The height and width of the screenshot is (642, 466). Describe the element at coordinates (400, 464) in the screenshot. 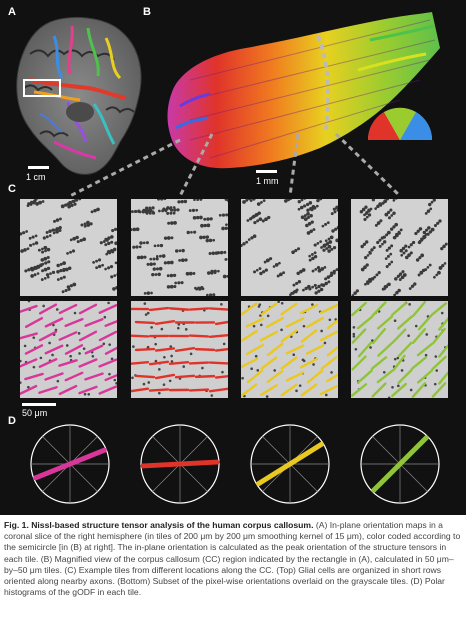

I see `gODF-lobe` at that location.